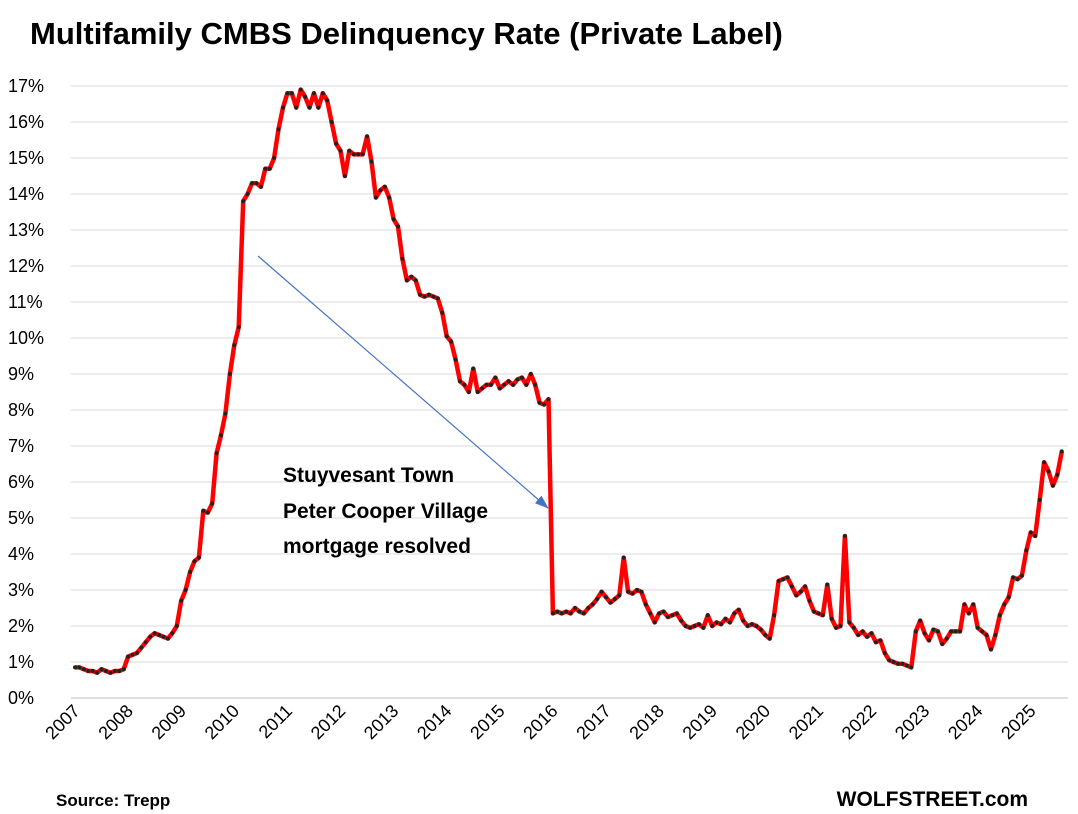  Describe the element at coordinates (21, 662) in the screenshot. I see `y-tick-label: 1%` at that location.